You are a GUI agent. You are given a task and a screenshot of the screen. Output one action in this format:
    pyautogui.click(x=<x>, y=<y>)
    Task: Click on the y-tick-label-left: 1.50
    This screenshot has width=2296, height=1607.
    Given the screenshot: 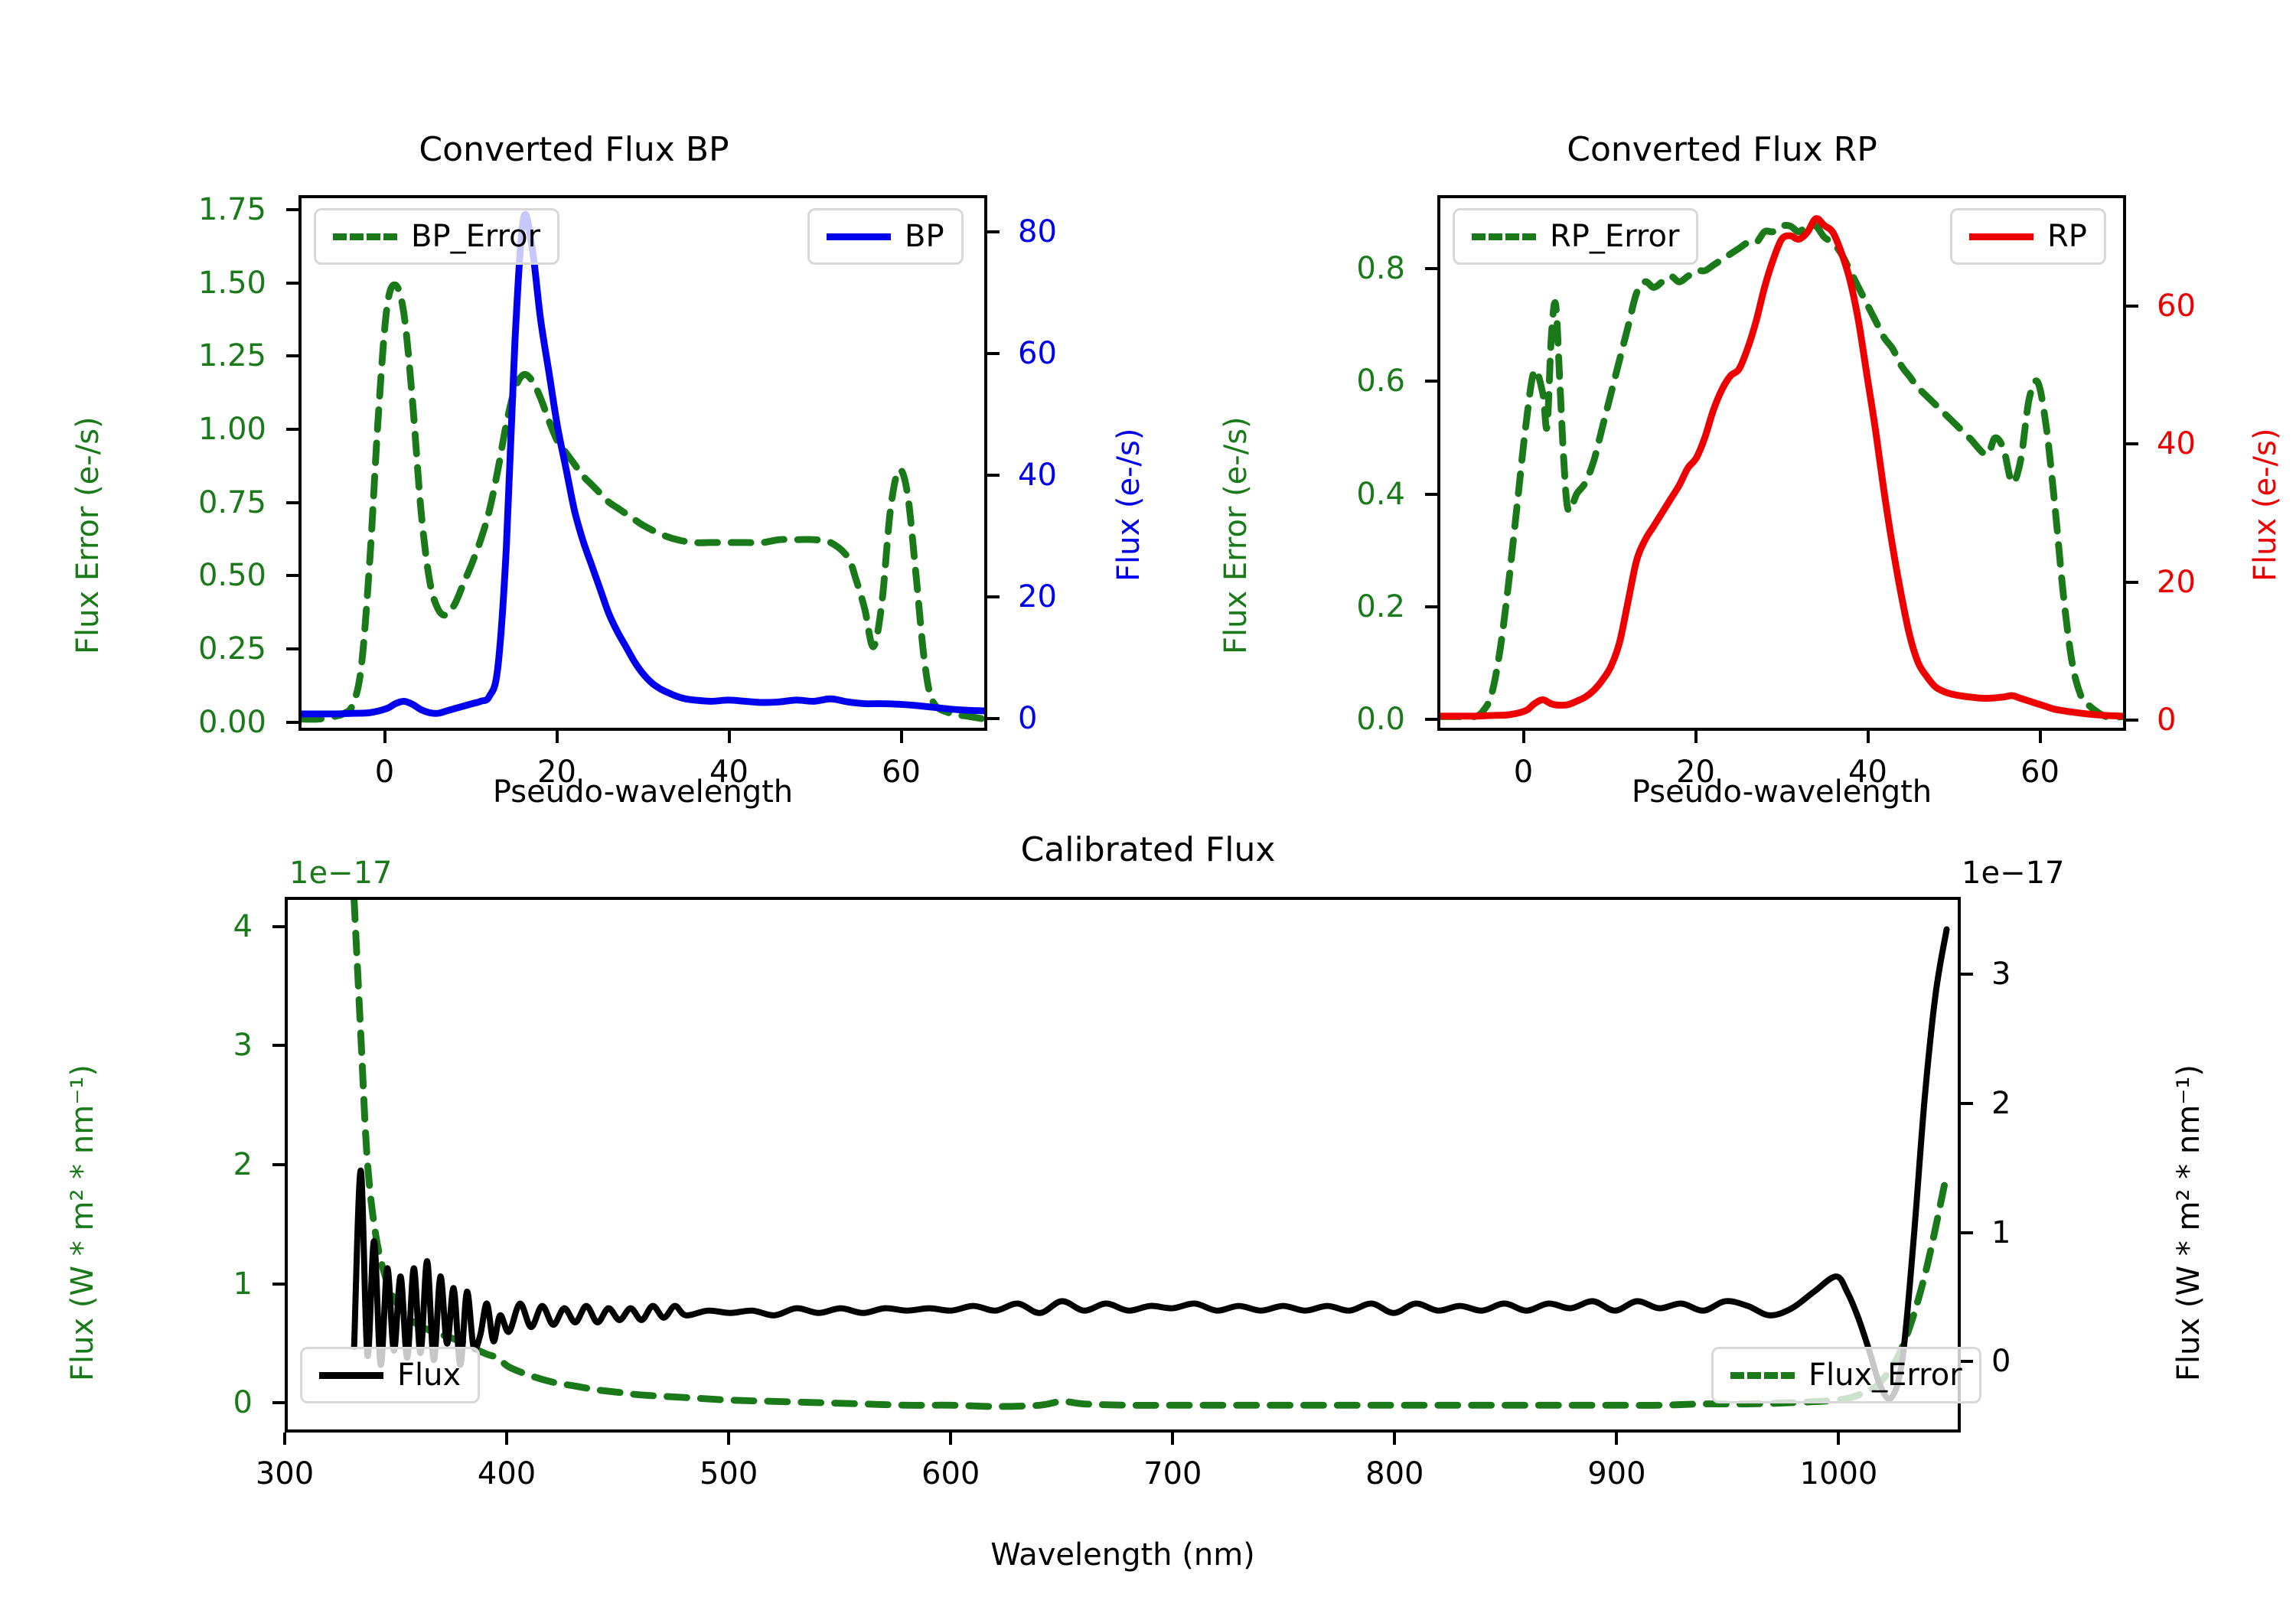 What is the action you would take?
    pyautogui.click(x=231, y=283)
    